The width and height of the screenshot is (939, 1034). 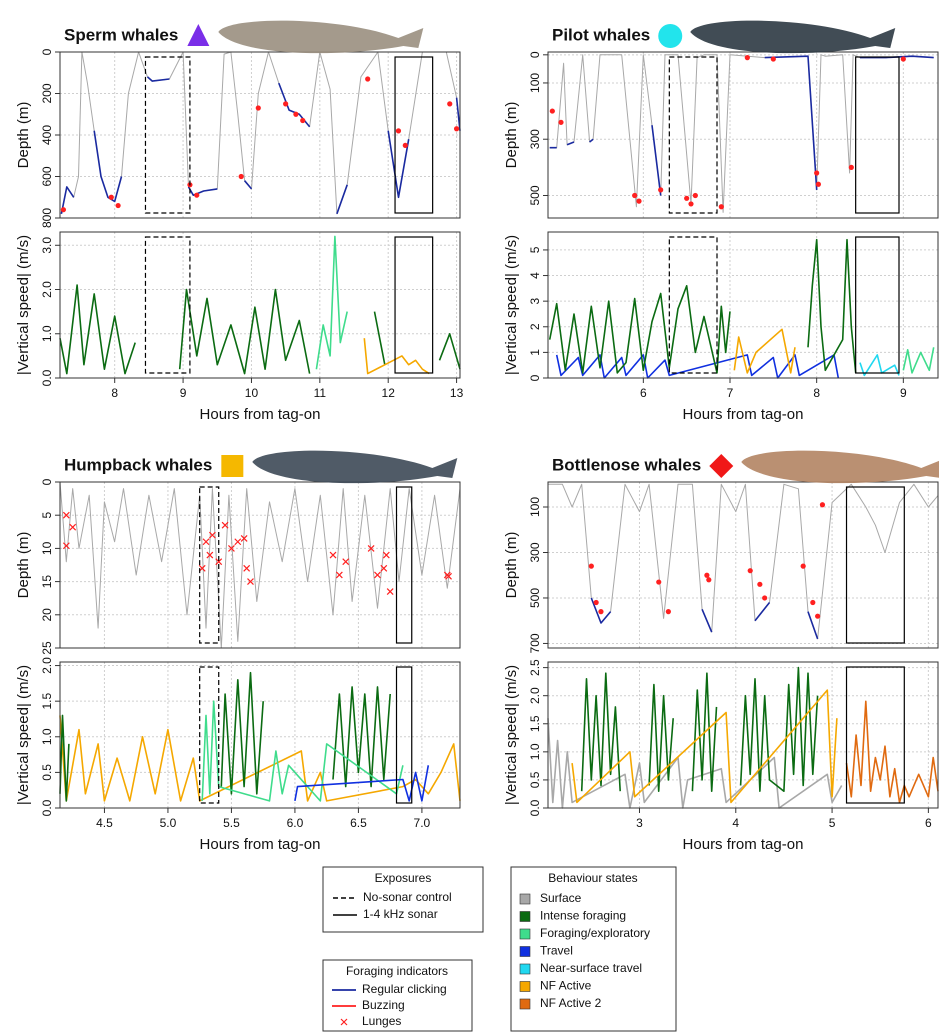 What do you see at coordinates (231, 823) in the screenshot?
I see `x-tick-label: 5.5` at bounding box center [231, 823].